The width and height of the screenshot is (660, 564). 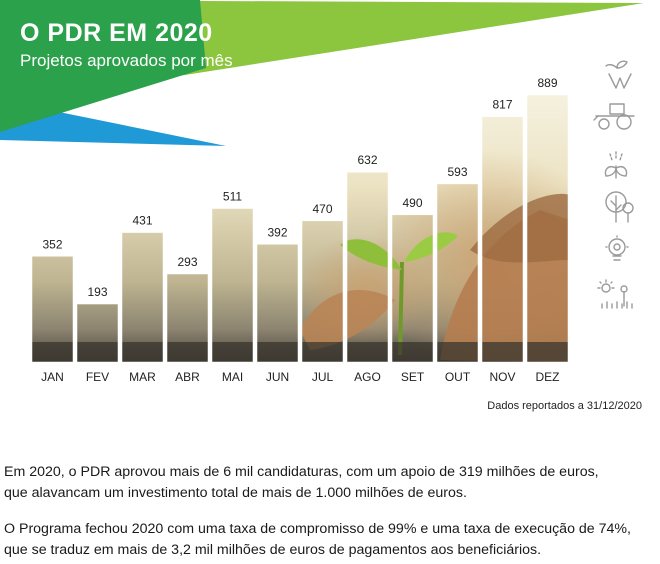 I want to click on bar-jan, so click(x=52, y=309).